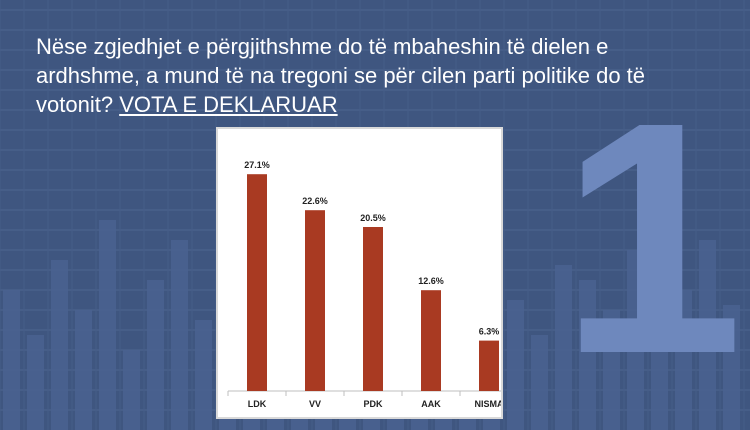  What do you see at coordinates (489, 365) in the screenshot?
I see `bar-nisma` at bounding box center [489, 365].